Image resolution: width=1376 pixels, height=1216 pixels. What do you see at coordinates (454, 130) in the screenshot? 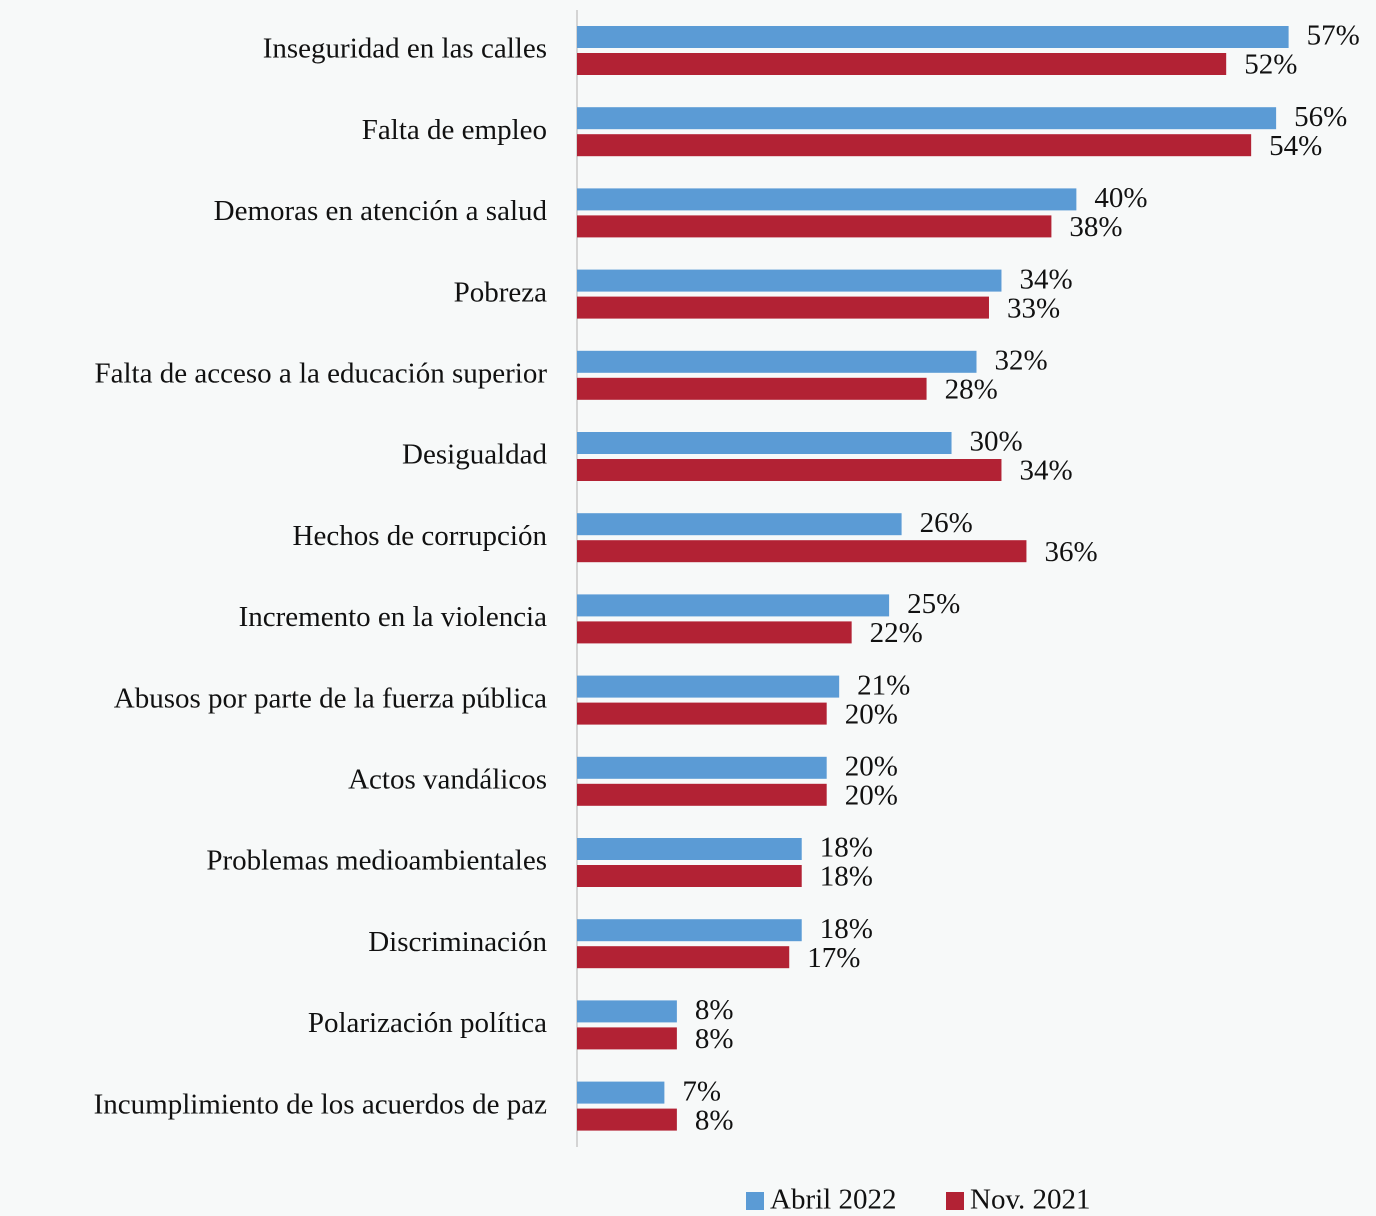
I see `category-label: Falta de empleo` at bounding box center [454, 130].